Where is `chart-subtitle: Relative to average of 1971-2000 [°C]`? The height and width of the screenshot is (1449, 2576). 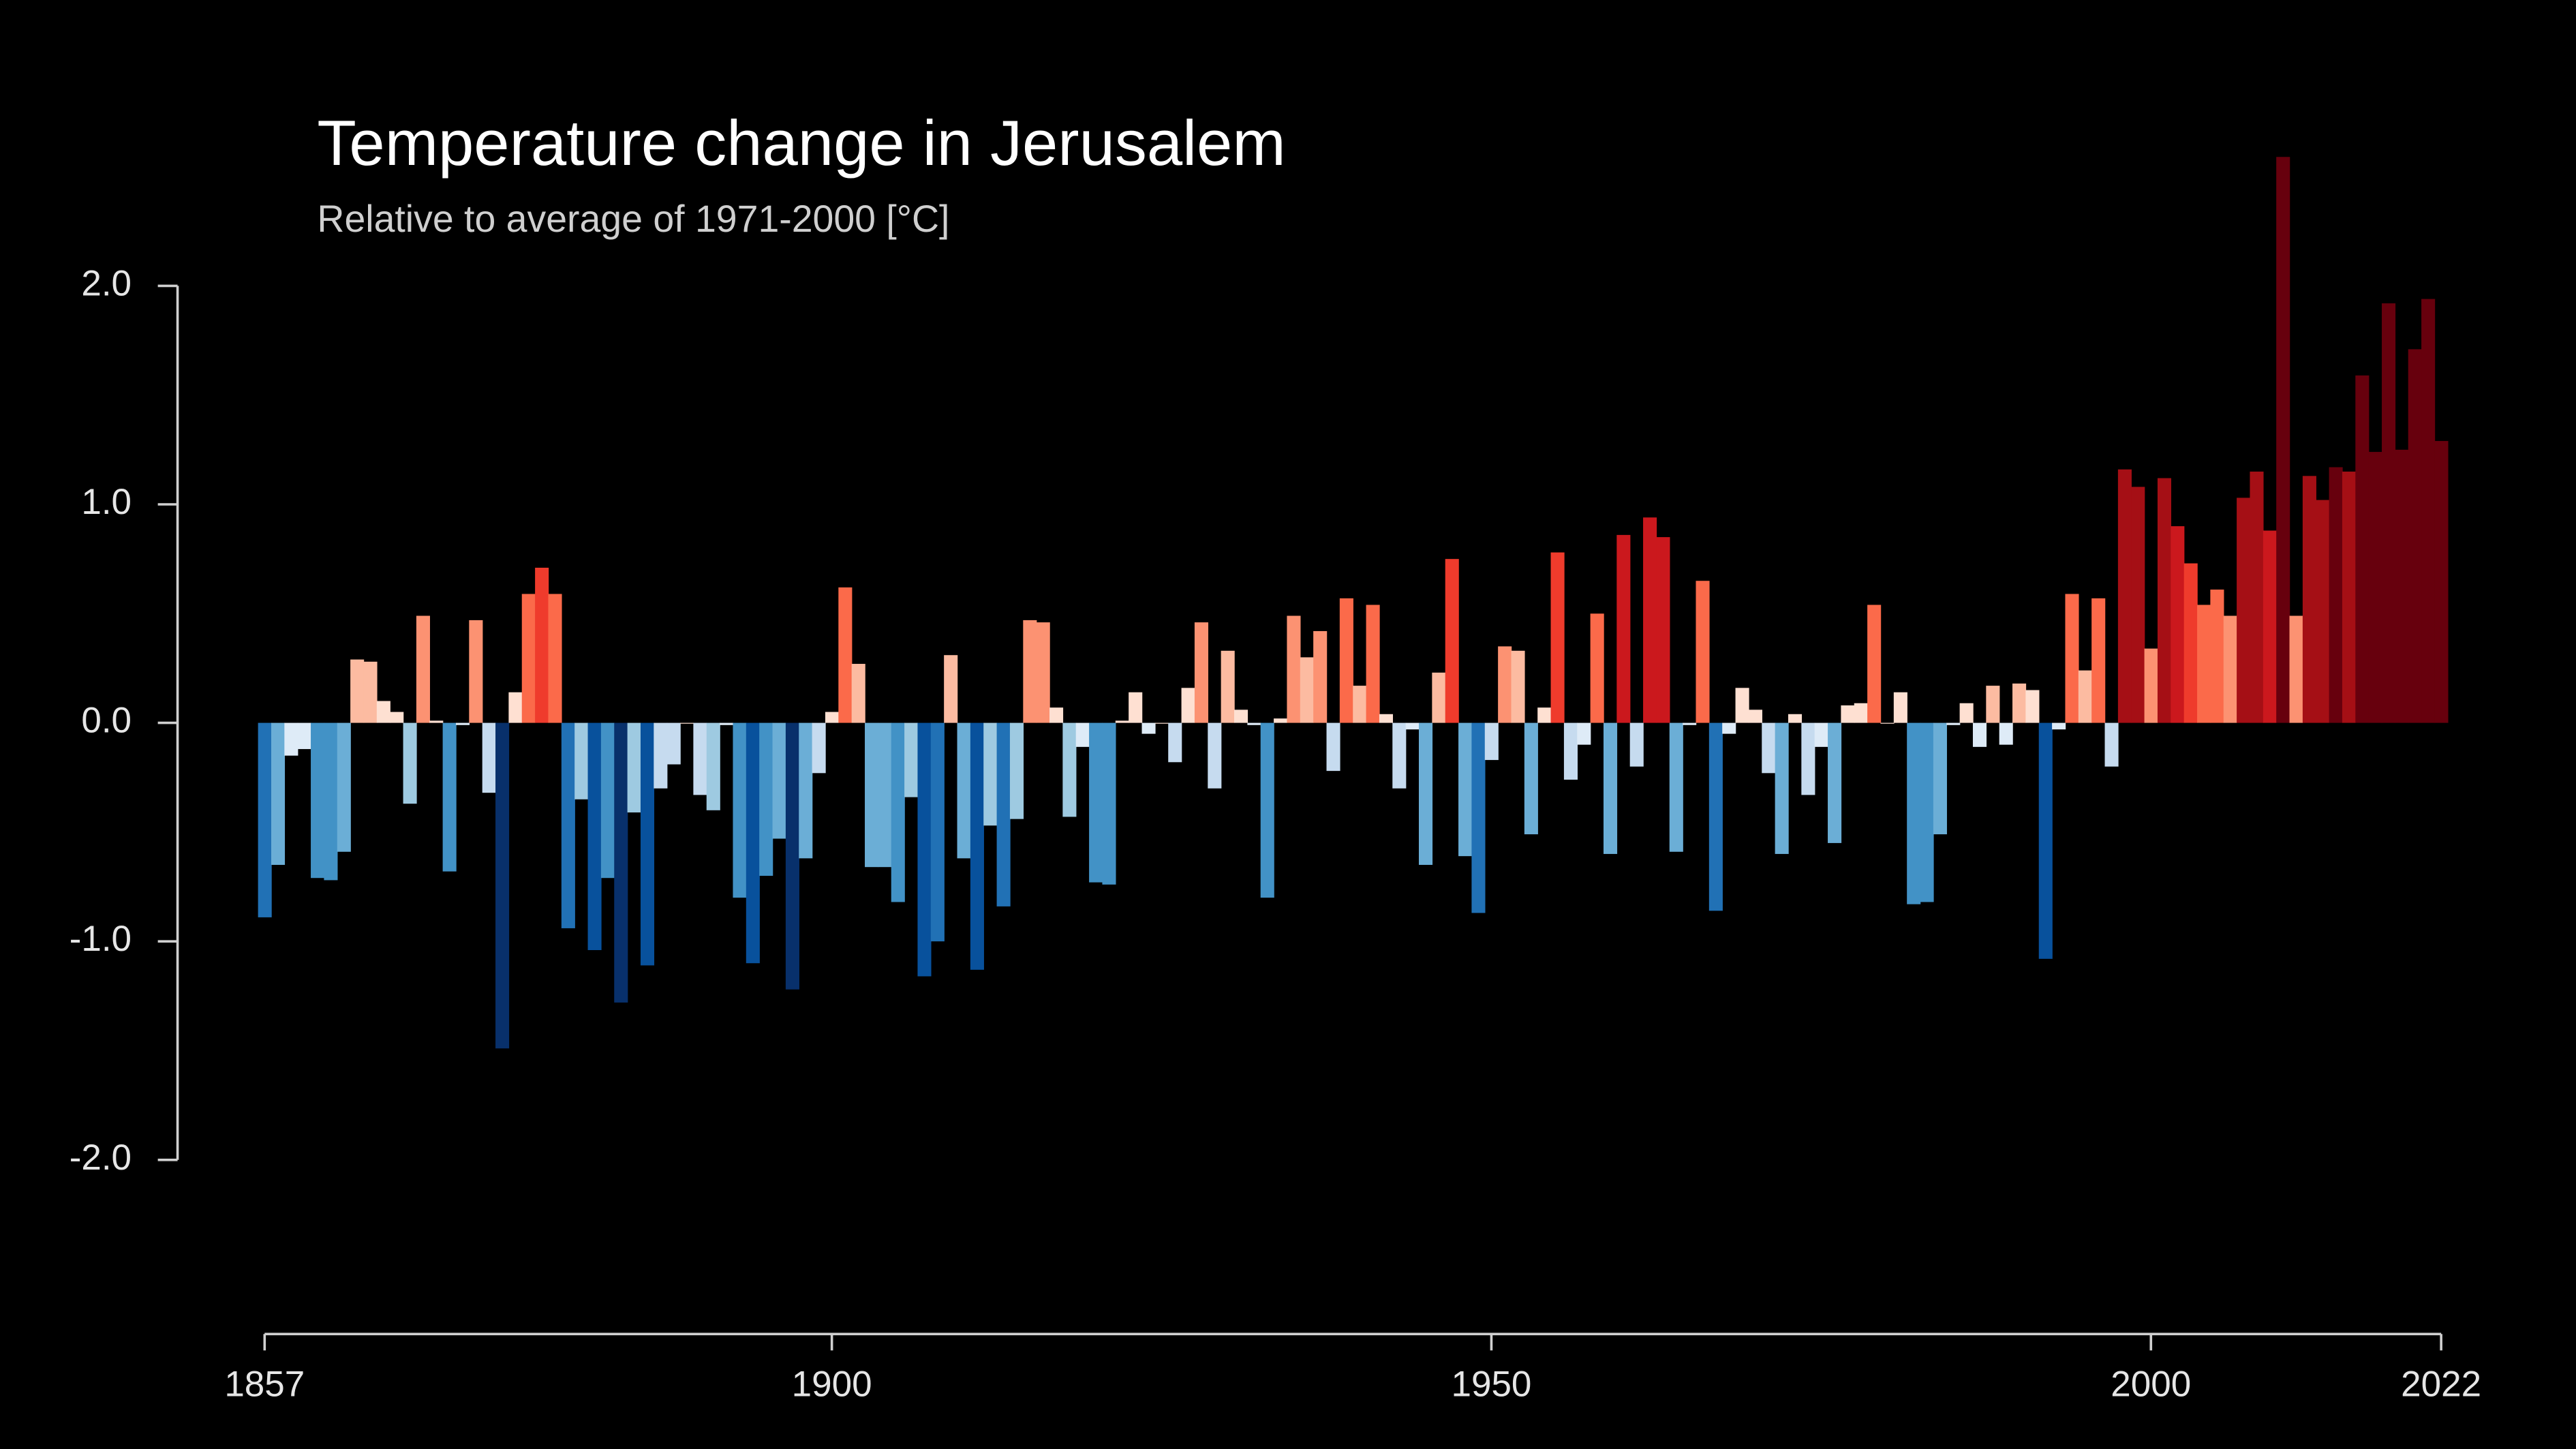 chart-subtitle: Relative to average of 1971-2000 [°C] is located at coordinates (633, 219).